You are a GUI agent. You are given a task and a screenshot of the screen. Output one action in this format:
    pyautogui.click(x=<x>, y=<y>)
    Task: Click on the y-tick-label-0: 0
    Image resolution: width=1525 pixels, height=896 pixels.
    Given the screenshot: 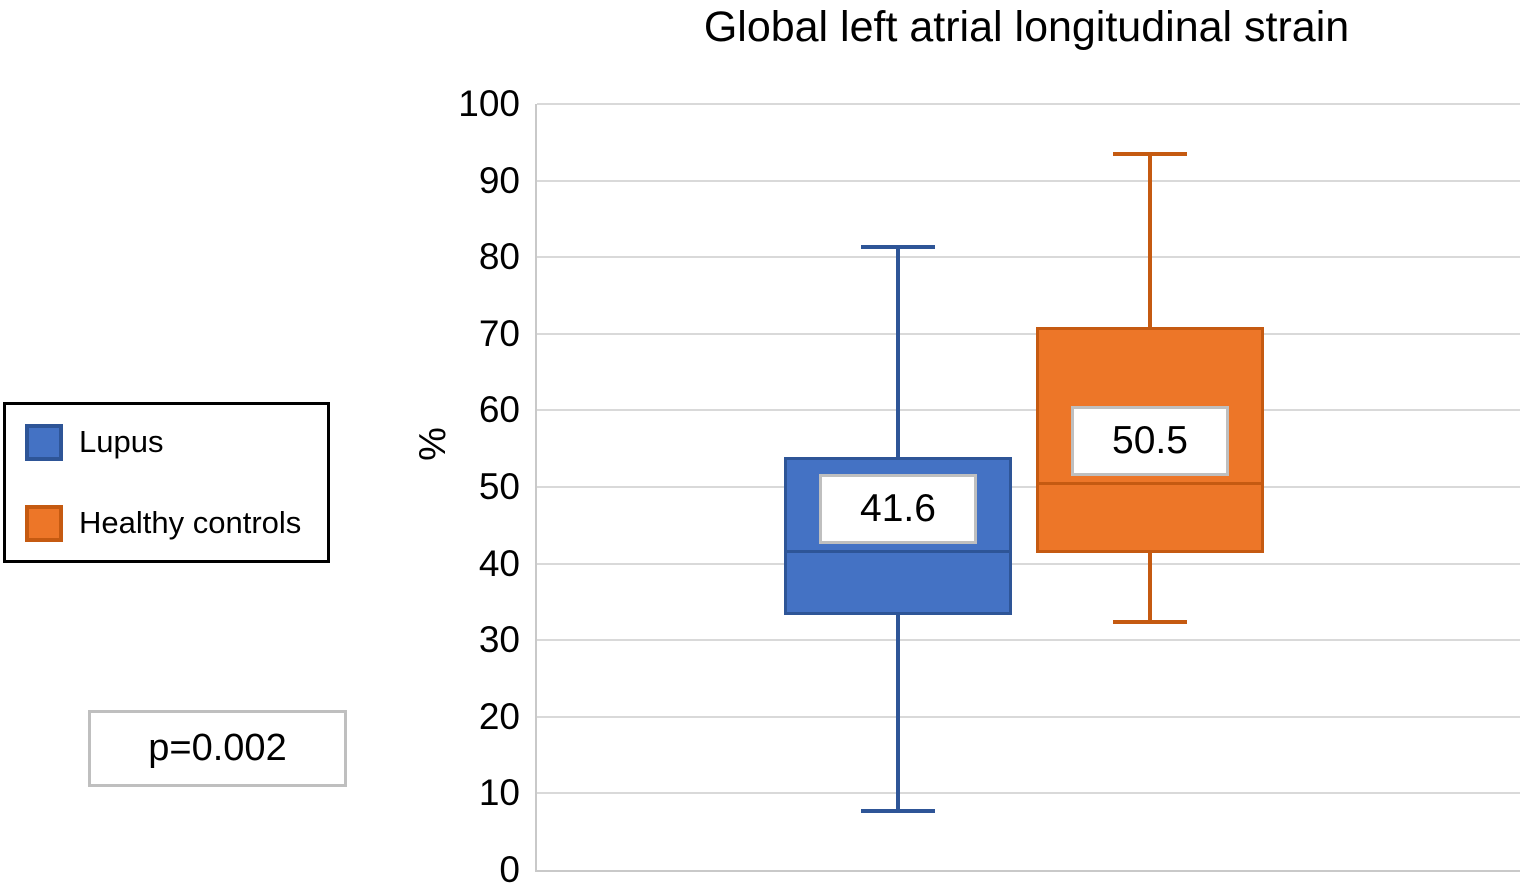 What is the action you would take?
    pyautogui.click(x=509, y=869)
    